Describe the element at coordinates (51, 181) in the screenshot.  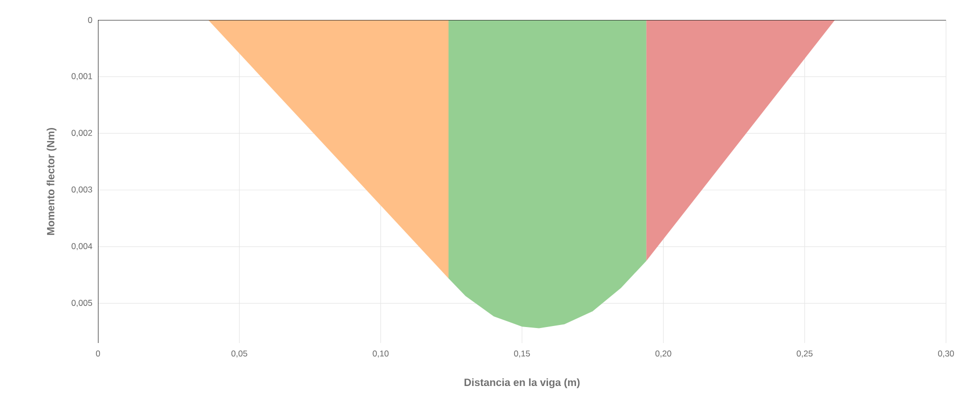
I see `y-axis-title: Momento flector (Nm)` at that location.